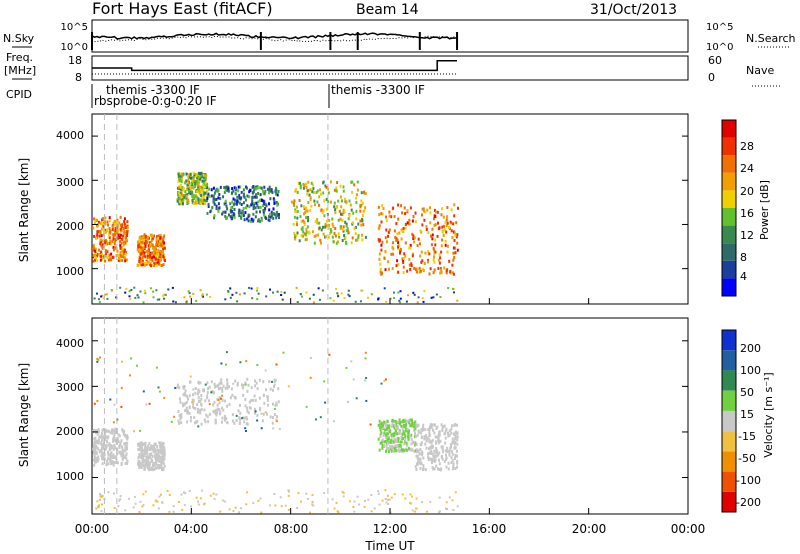  Describe the element at coordinates (729, 129) in the screenshot. I see `power-colorbar-segment` at that location.